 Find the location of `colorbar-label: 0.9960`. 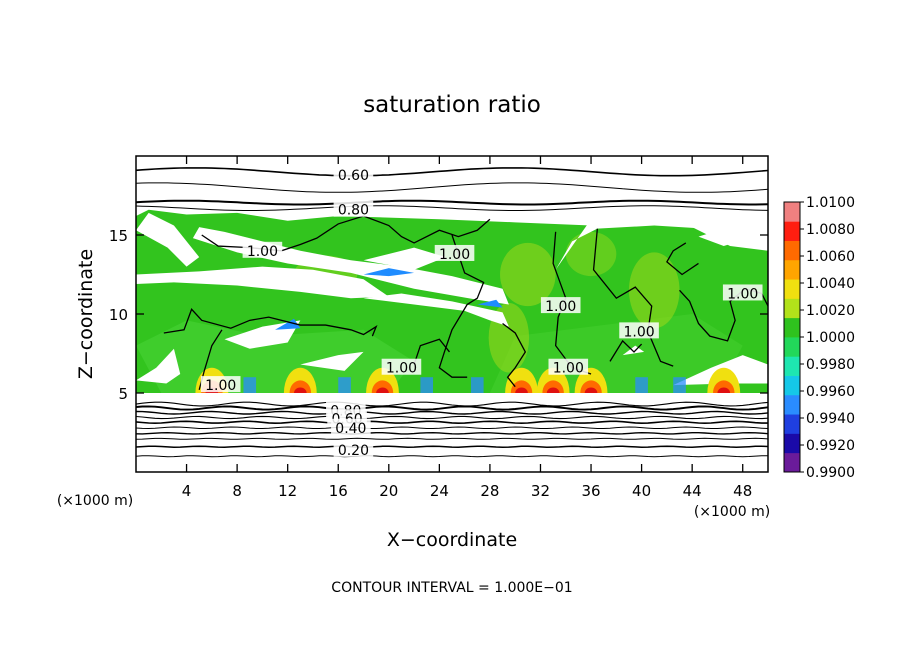

colorbar-label: 0.9960 is located at coordinates (830, 392).